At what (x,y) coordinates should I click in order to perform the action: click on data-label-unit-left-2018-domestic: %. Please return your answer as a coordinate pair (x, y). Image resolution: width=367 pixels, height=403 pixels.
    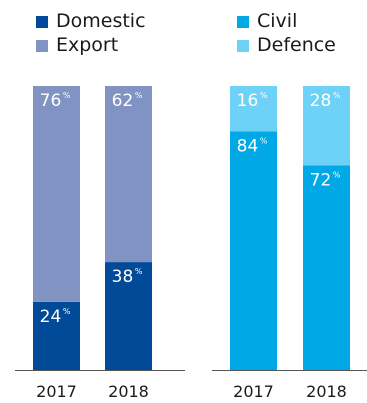
    Looking at the image, I should click on (139, 271).